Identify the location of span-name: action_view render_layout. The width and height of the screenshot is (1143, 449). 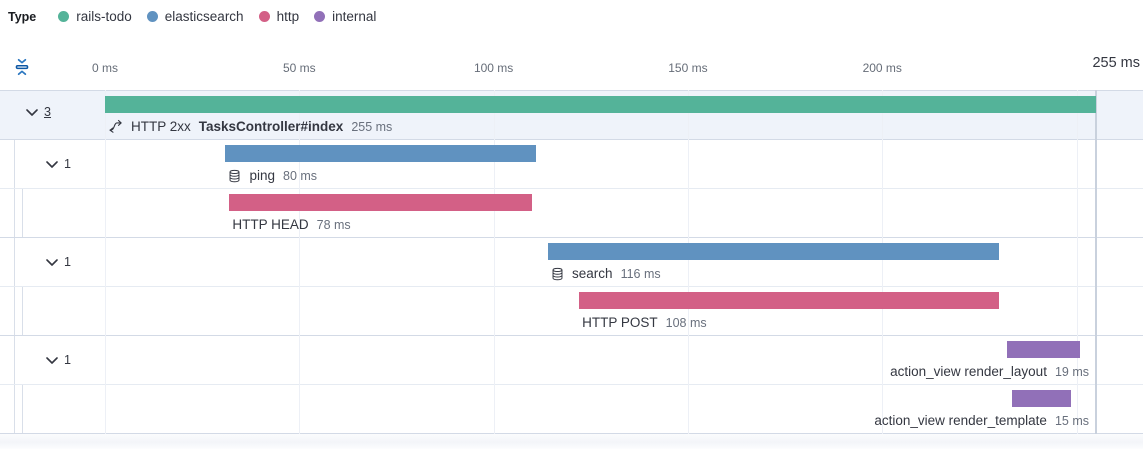
(968, 371).